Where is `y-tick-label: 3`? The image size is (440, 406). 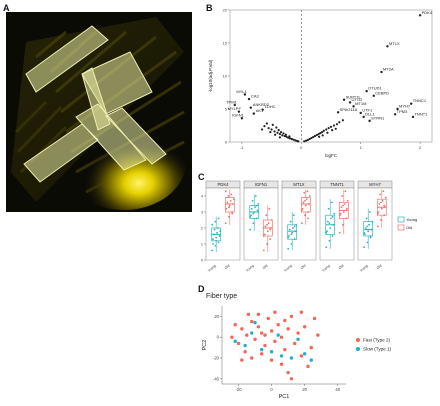
y-tick-label: 3 is located at coordinates (202, 212).